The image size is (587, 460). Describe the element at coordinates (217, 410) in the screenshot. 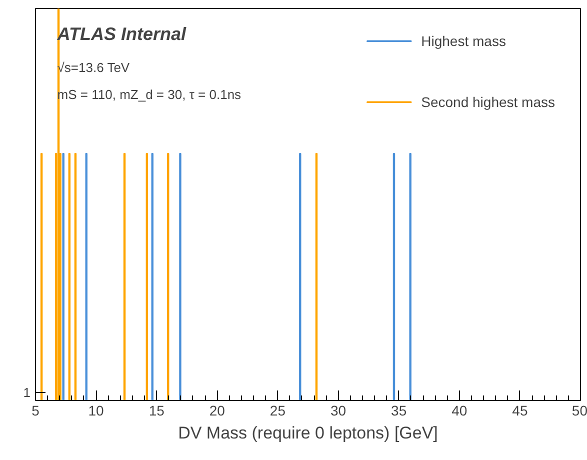

I see `x-tick-label: 20` at that location.